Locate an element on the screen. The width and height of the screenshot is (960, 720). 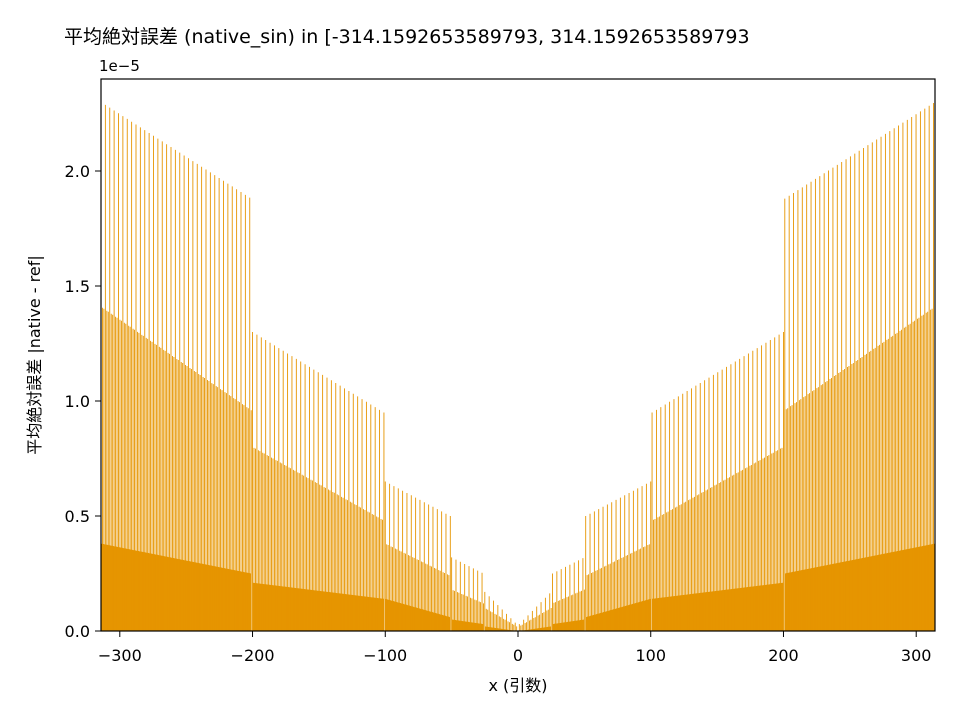
x-tick-label: 100 is located at coordinates (650, 655).